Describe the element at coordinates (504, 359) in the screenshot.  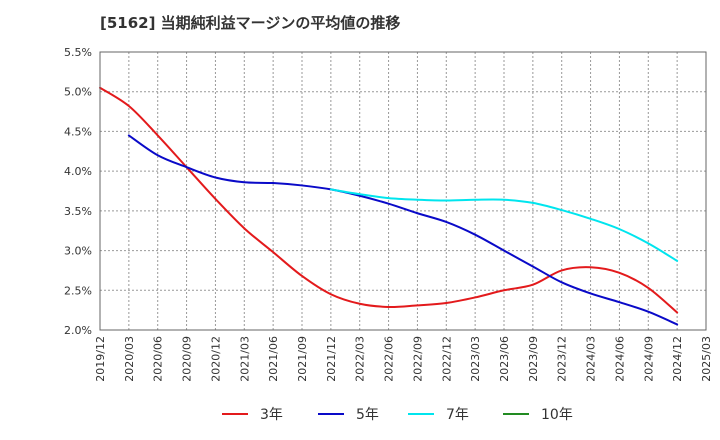
I see `x-tick-label: 2023/06` at that location.